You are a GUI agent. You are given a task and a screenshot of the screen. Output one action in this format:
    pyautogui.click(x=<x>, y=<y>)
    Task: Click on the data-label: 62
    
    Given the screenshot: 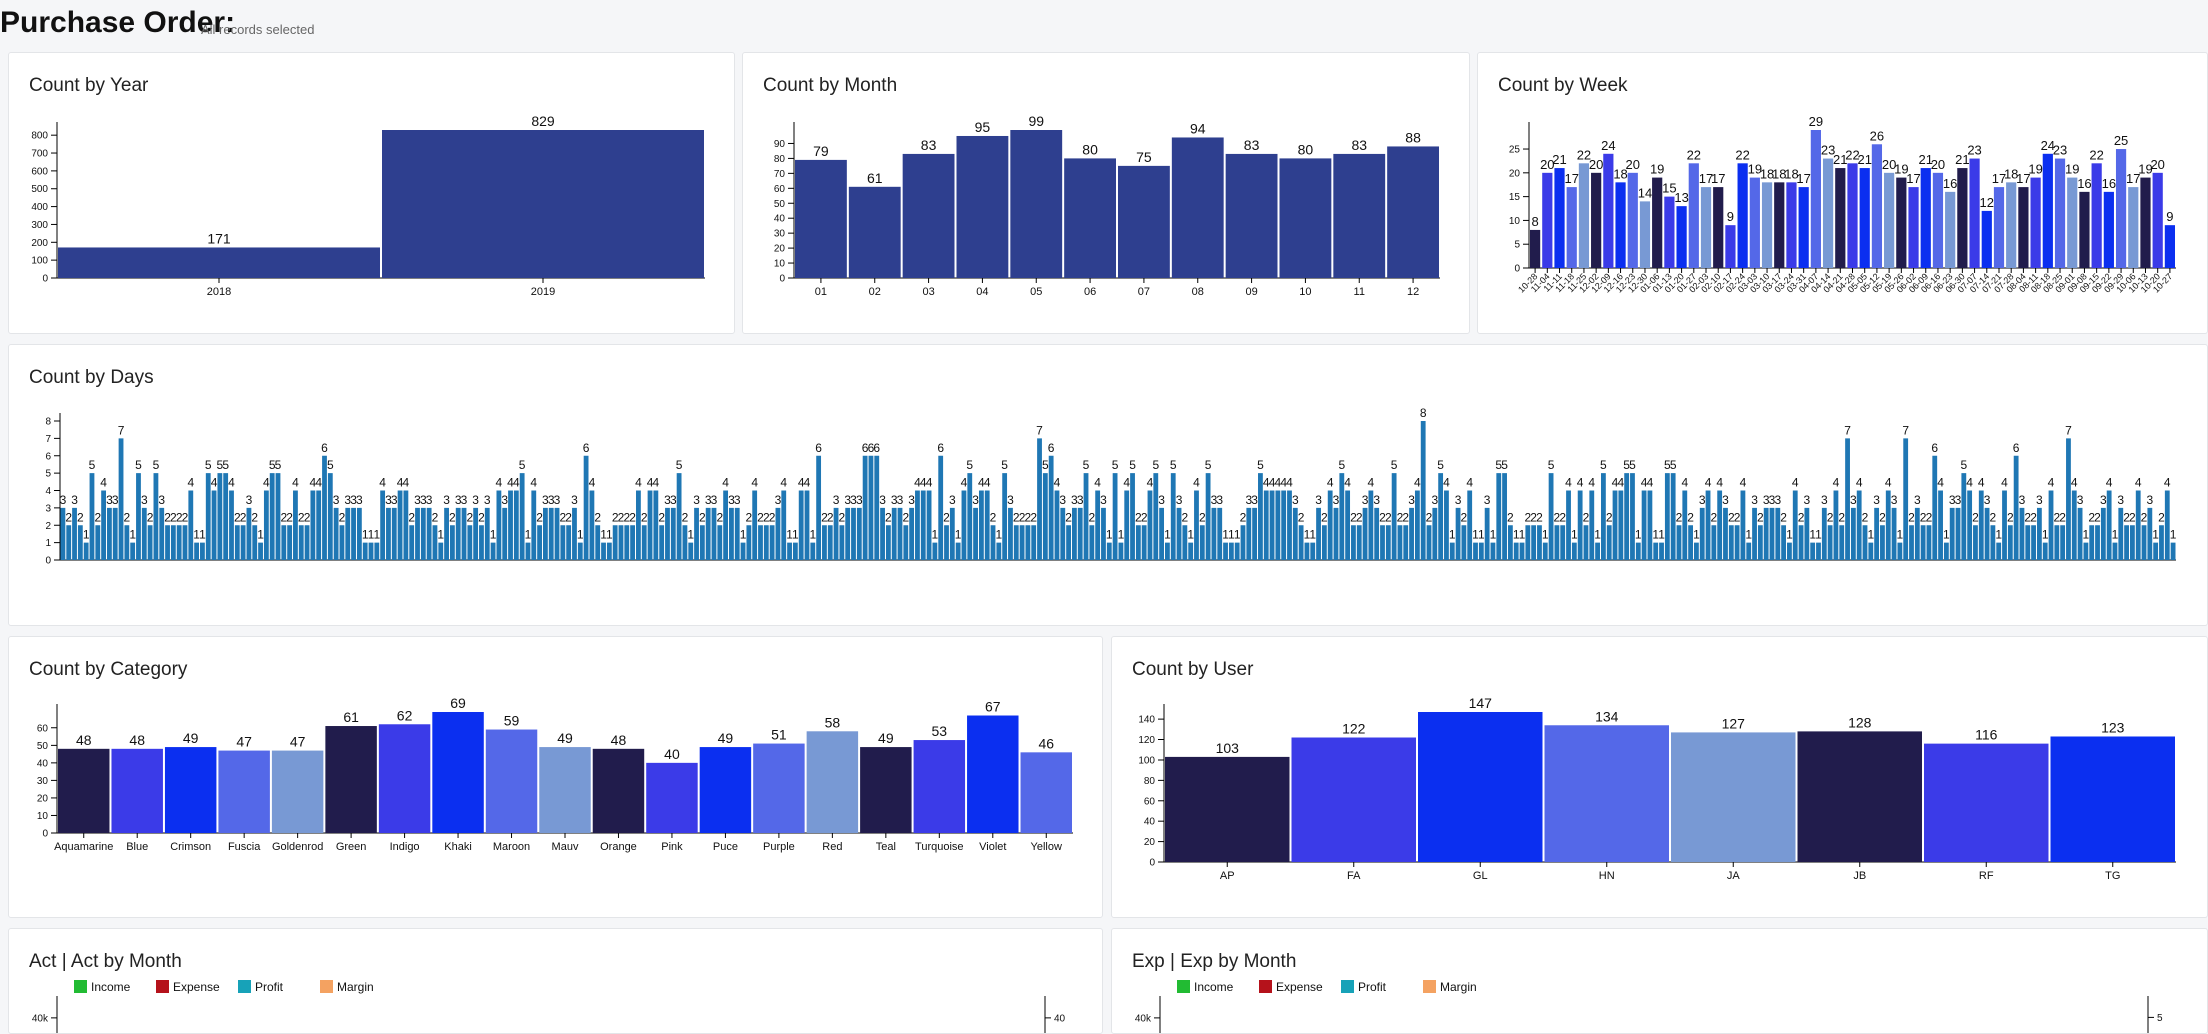 What is the action you would take?
    pyautogui.click(x=405, y=715)
    